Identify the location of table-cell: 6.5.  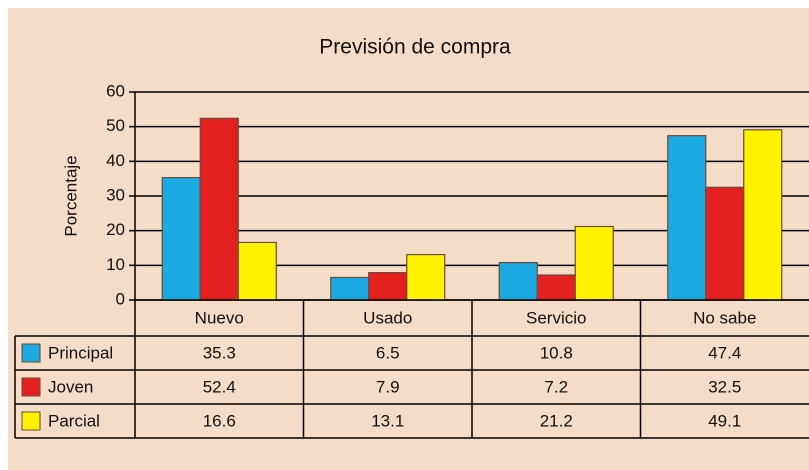
(388, 352).